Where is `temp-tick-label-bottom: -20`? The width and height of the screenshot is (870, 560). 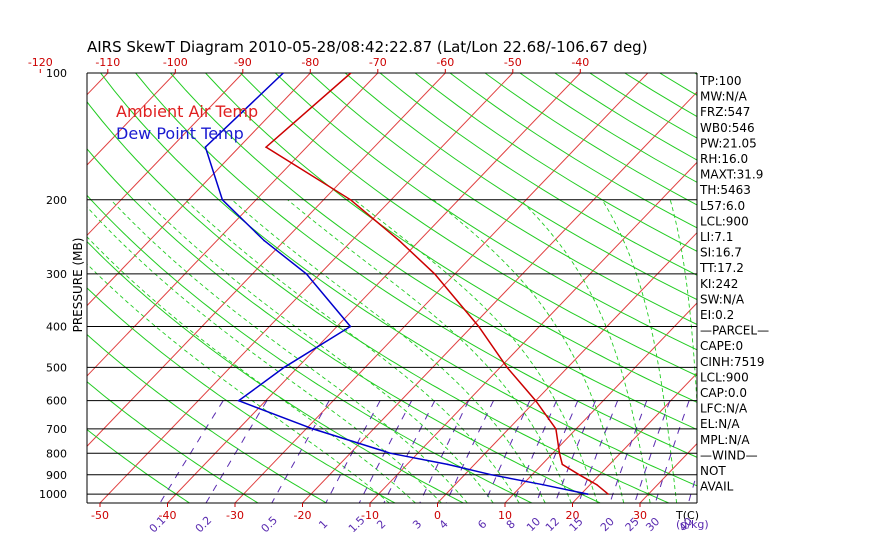
temp-tick-label-bottom: -20 is located at coordinates (303, 515).